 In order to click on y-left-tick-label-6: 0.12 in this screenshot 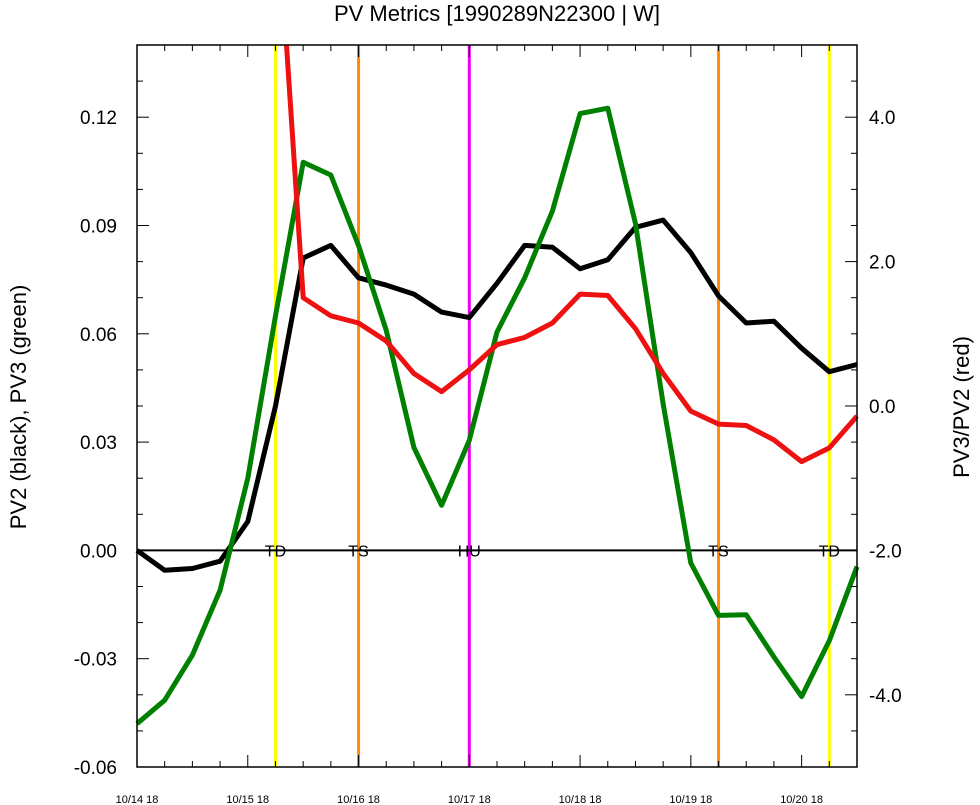, I will do `click(98, 118)`.